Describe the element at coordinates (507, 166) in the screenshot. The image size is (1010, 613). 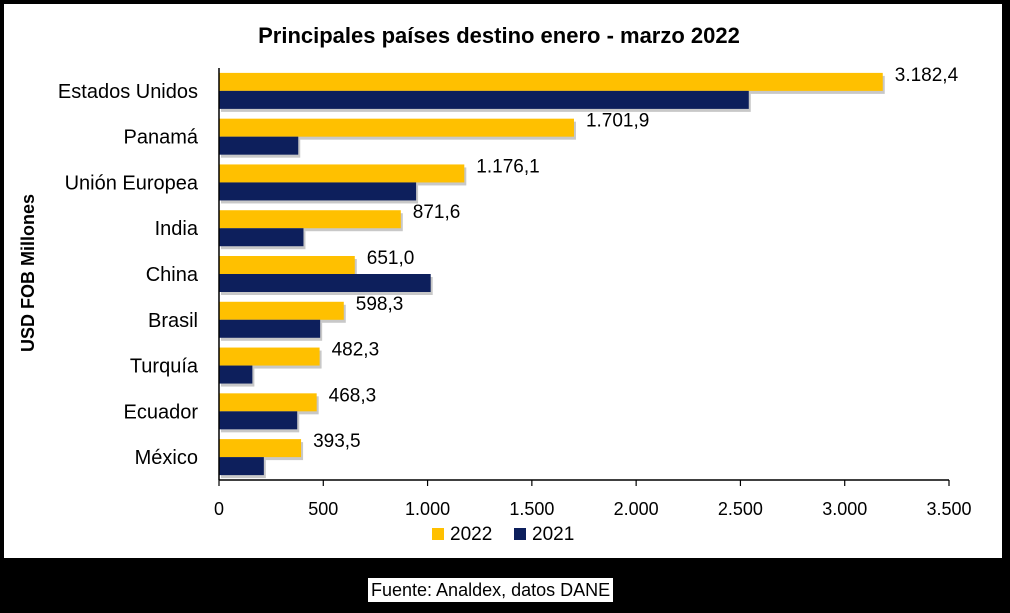
I see `data-label: 1.176,1` at that location.